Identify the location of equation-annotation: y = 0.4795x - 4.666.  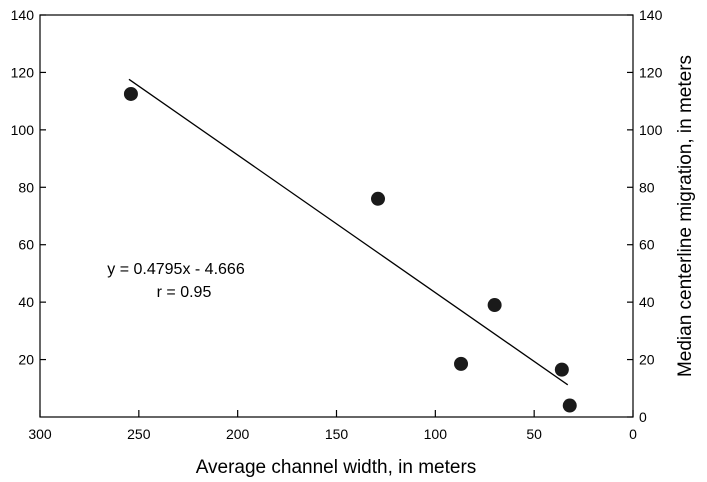
(176, 269).